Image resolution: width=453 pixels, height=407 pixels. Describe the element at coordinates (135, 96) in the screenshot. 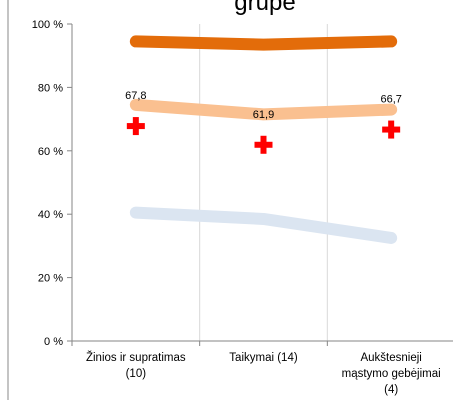

I see `data-label: 67,8` at that location.